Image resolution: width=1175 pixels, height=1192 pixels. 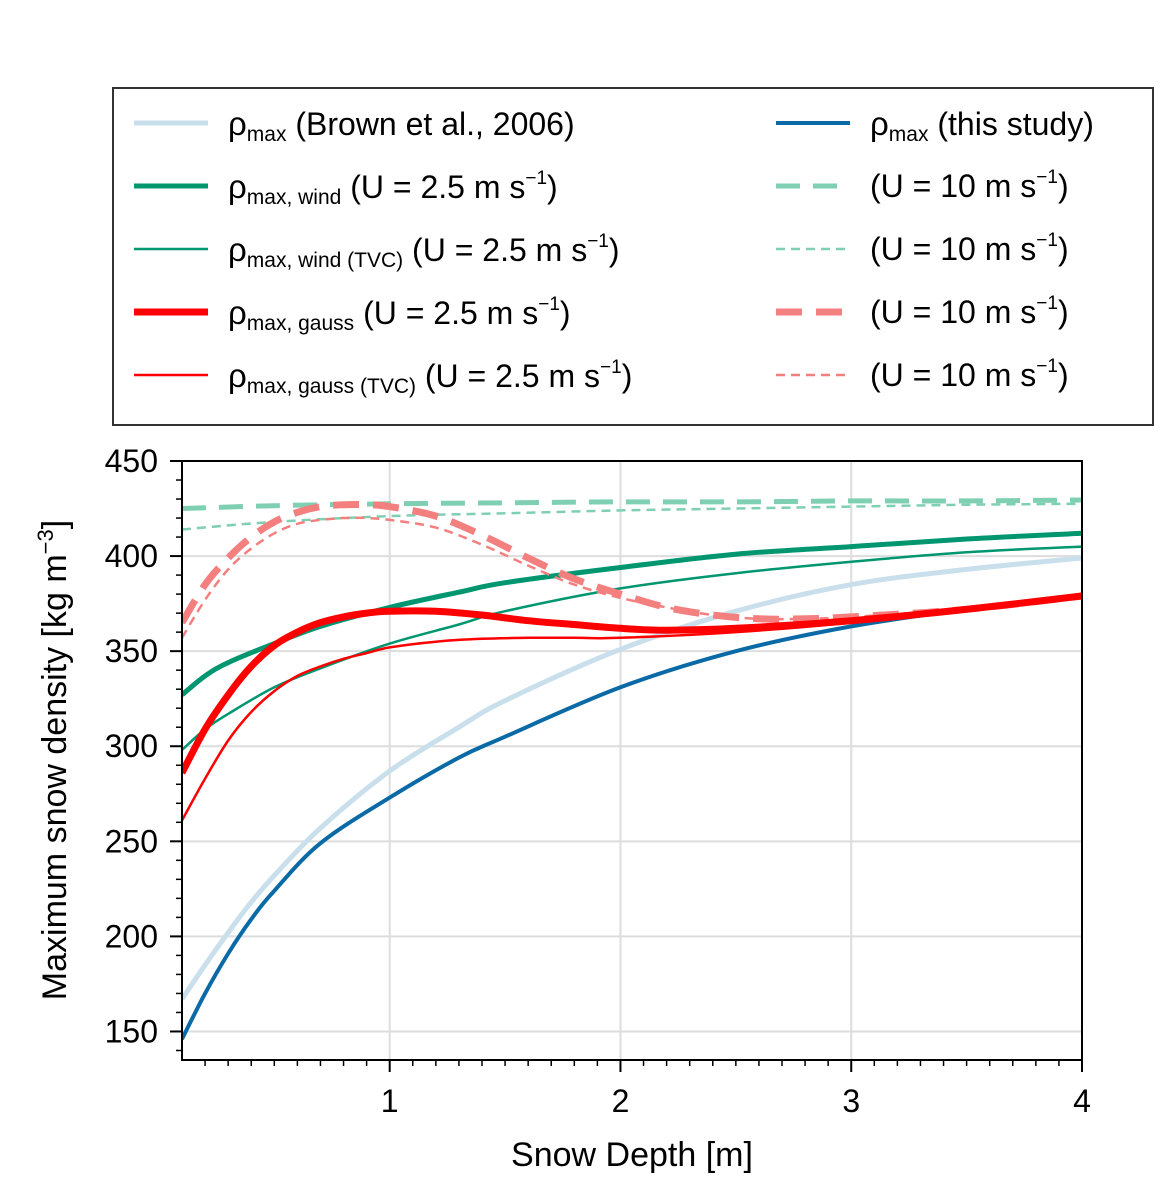 I want to click on legend-label: ρmax, wind (TVC) (U = 2.5 m s−1), so click(x=424, y=250).